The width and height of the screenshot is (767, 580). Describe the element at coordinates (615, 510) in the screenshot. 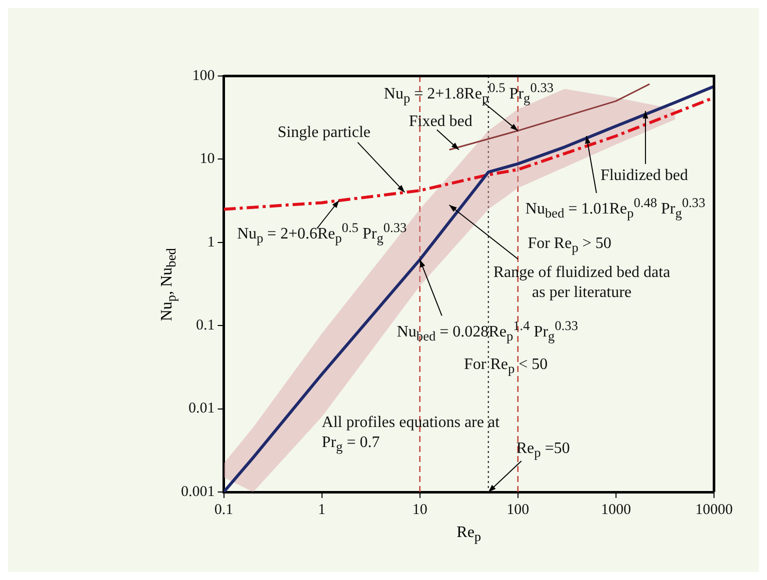

I see `x-tick-label: 1000` at that location.